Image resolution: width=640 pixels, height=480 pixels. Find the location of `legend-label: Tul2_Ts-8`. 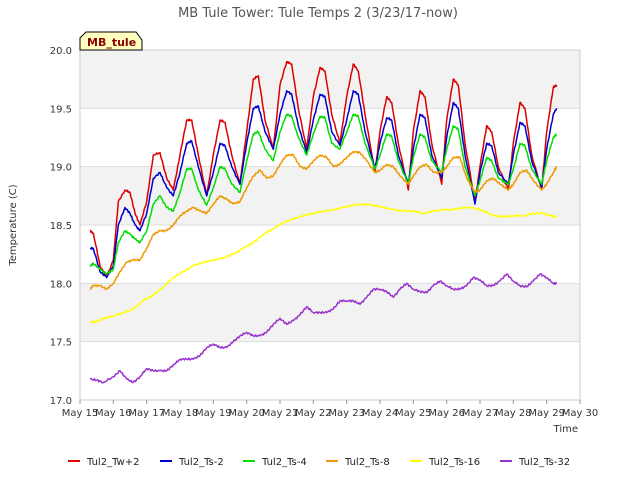

legend-label: Tul2_Ts-8 is located at coordinates (367, 462).